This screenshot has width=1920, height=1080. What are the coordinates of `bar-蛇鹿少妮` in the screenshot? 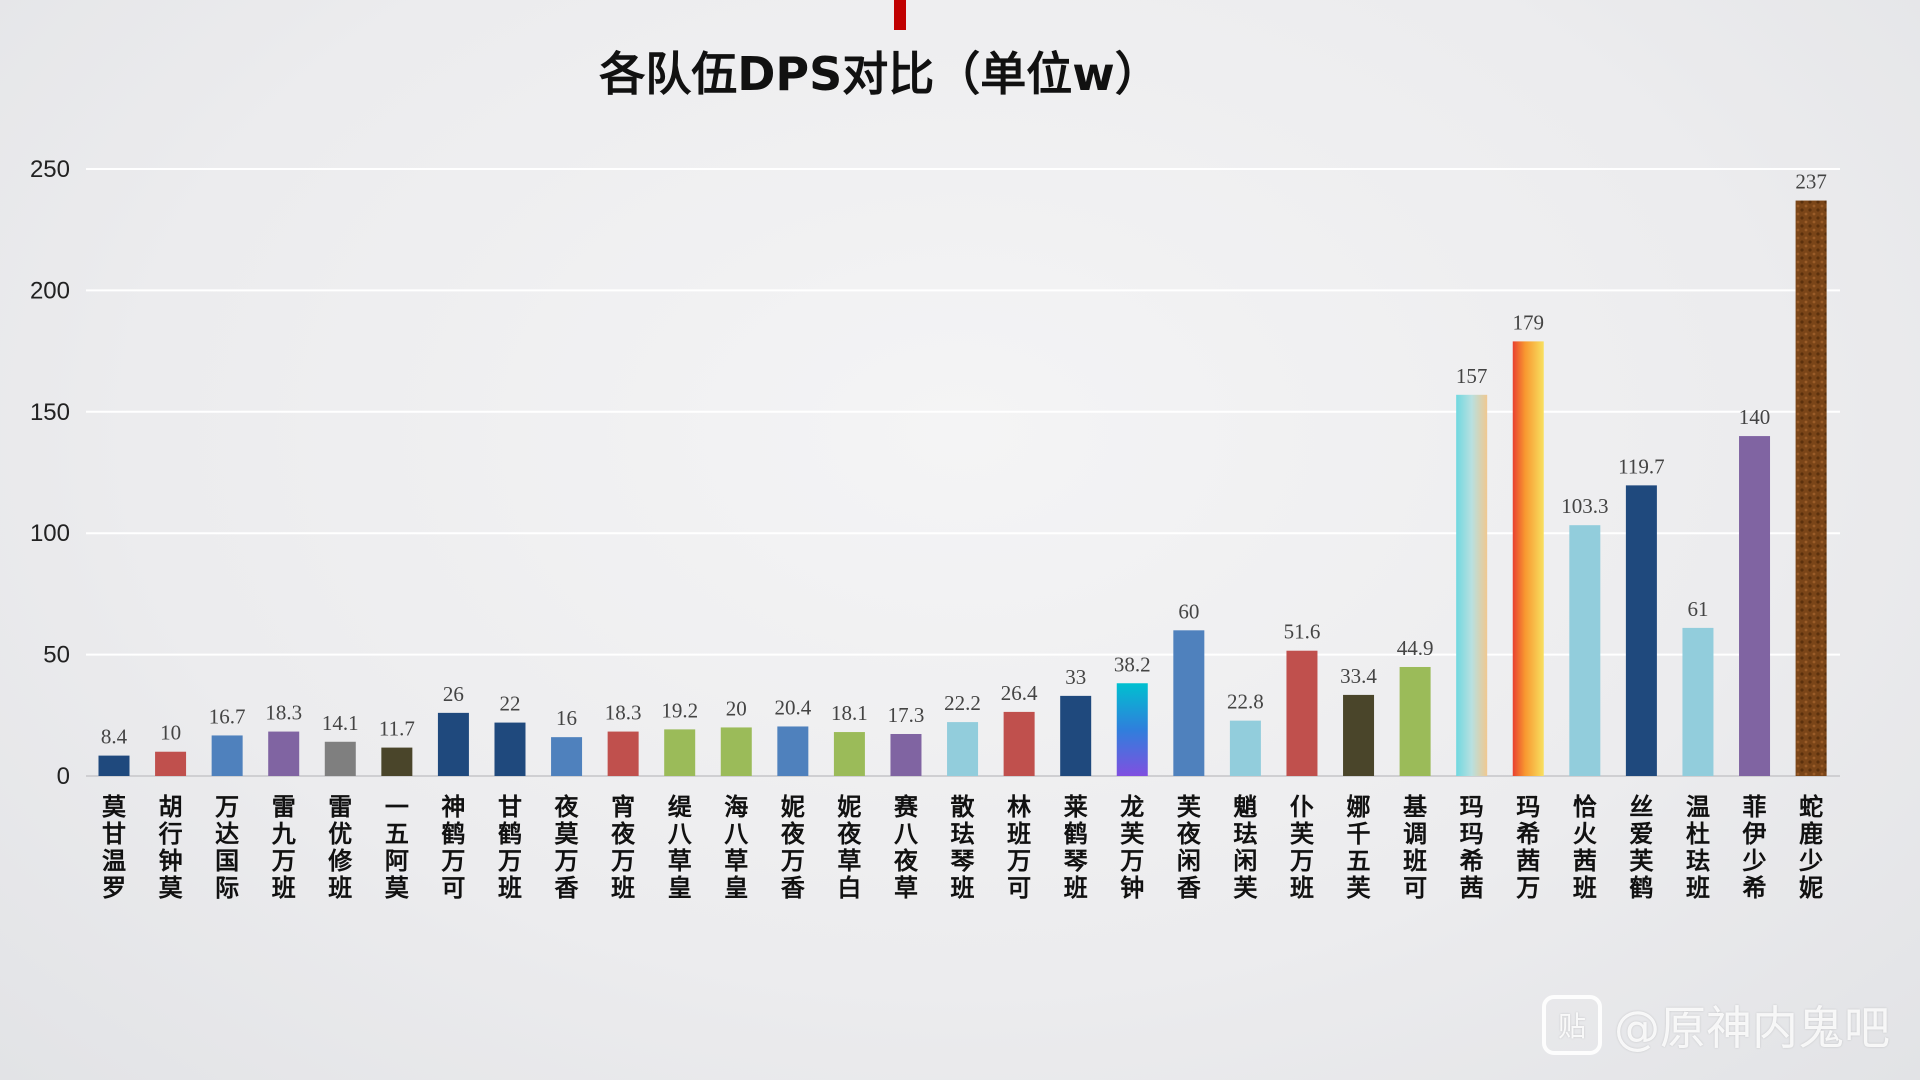 It's located at (1811, 488).